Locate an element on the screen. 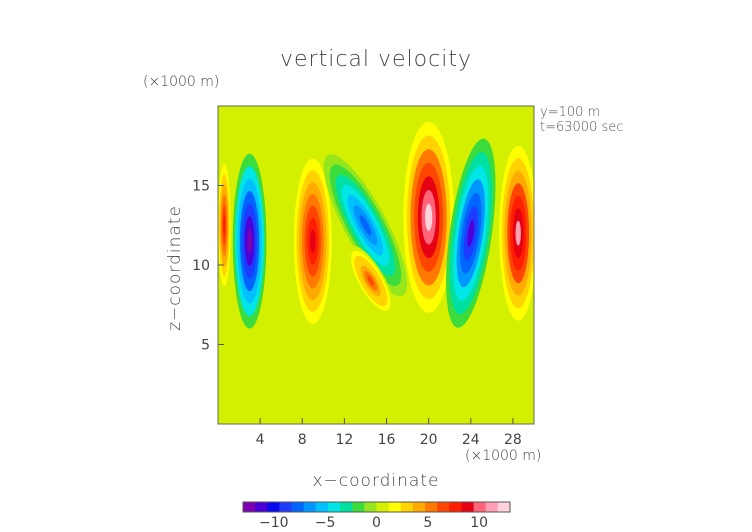  x-tick-label: 28 is located at coordinates (513, 440).